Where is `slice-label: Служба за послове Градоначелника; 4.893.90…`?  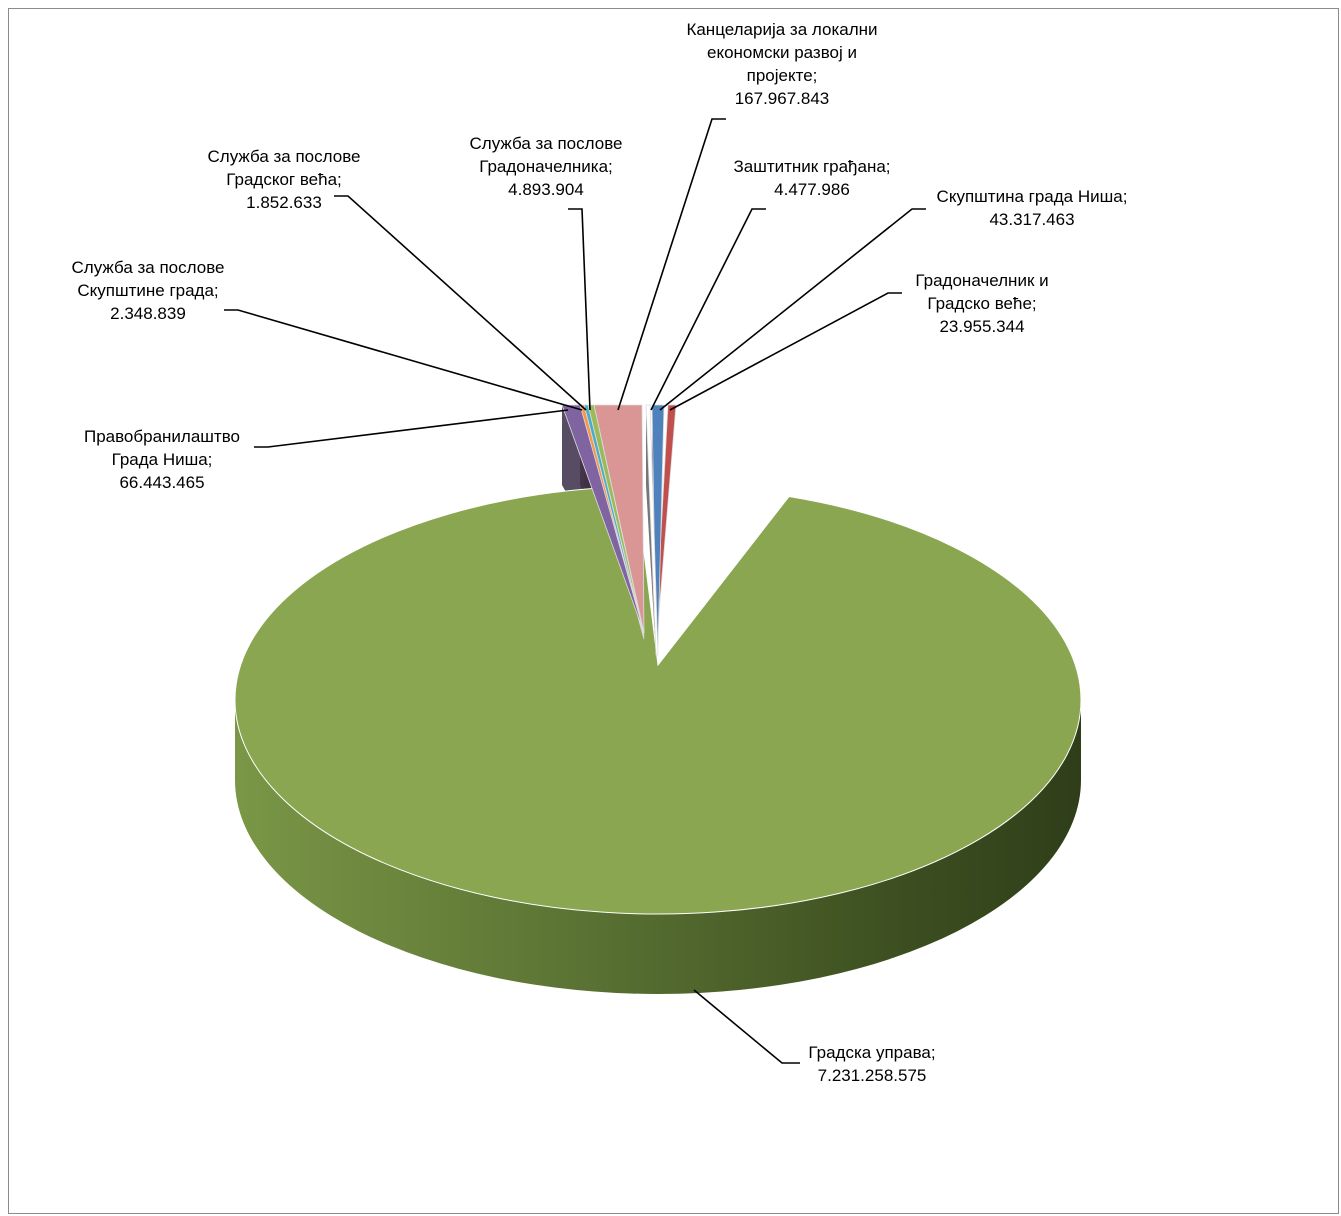
slice-label: Служба за послове Градоначелника; 4.893.90… is located at coordinates (546, 166).